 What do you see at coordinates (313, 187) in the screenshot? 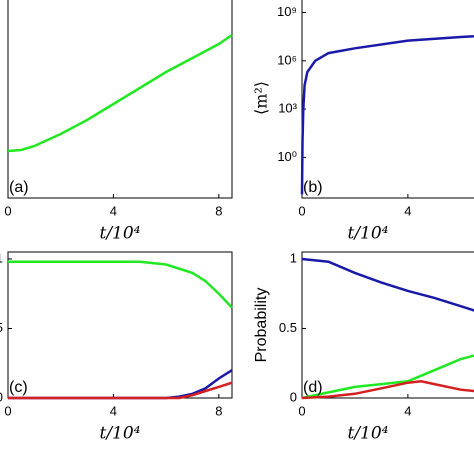
I see `panel-label: (b)` at bounding box center [313, 187].